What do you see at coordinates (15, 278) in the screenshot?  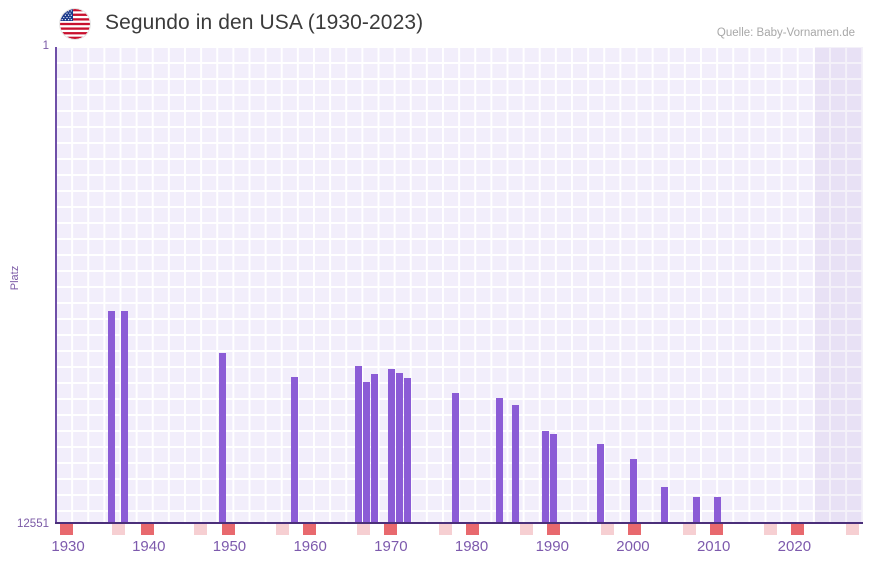 I see `y-axis-title: Platz` at bounding box center [15, 278].